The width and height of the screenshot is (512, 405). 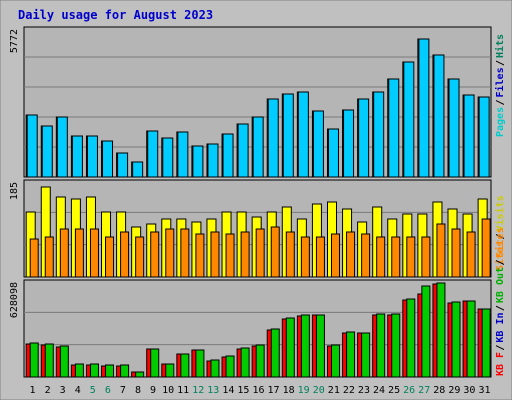 I want to click on x-tick-label: 18, so click(x=289, y=390).